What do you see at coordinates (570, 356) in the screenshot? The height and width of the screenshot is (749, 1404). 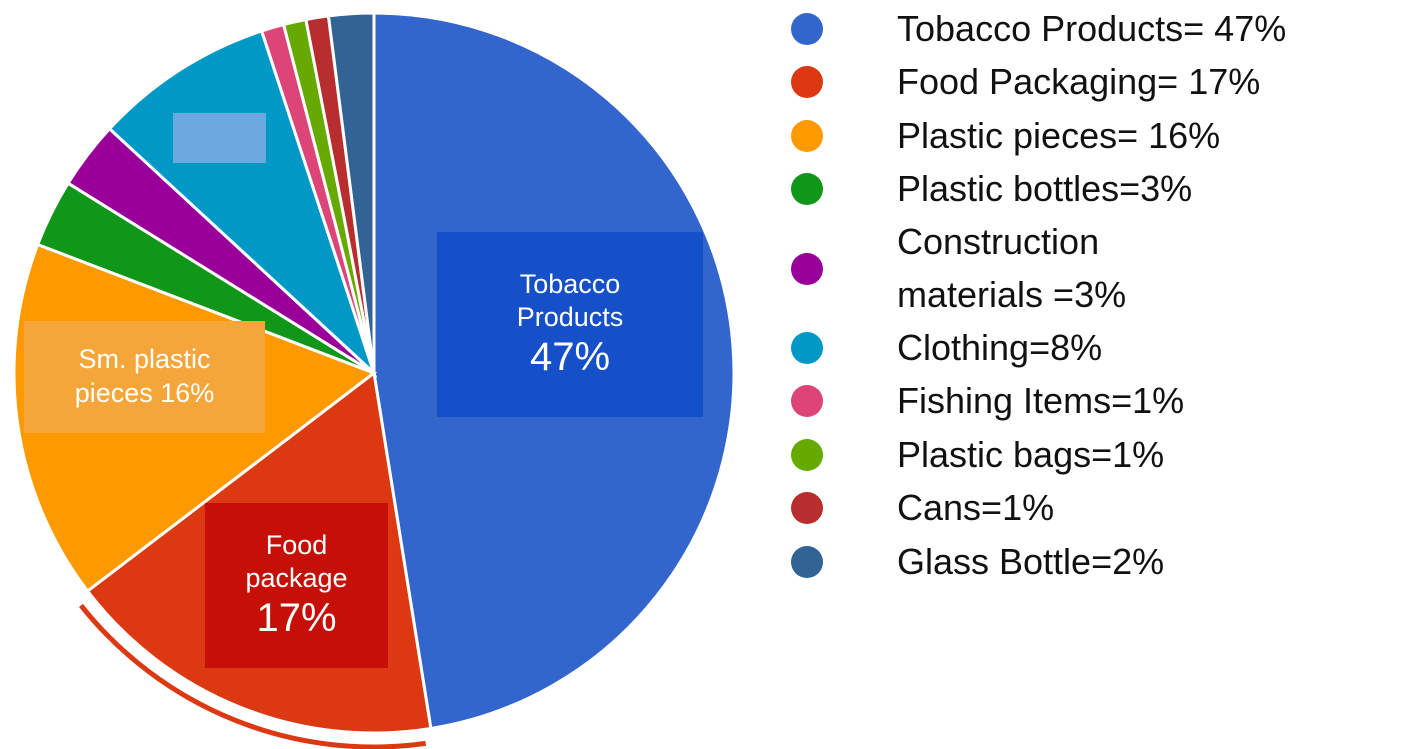 I see `slice-label-tobacco-pct: 47%` at bounding box center [570, 356].